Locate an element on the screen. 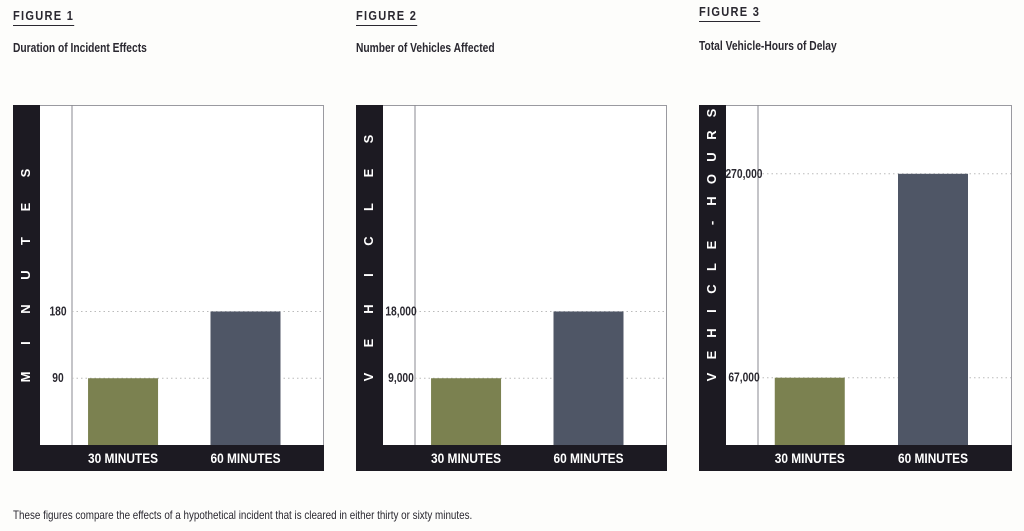  y-axis-label-letter: T is located at coordinates (25, 241).